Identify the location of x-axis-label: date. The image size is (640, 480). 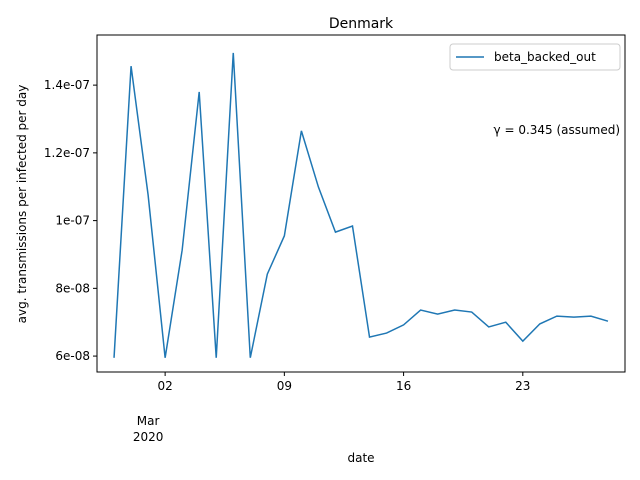
(360, 458).